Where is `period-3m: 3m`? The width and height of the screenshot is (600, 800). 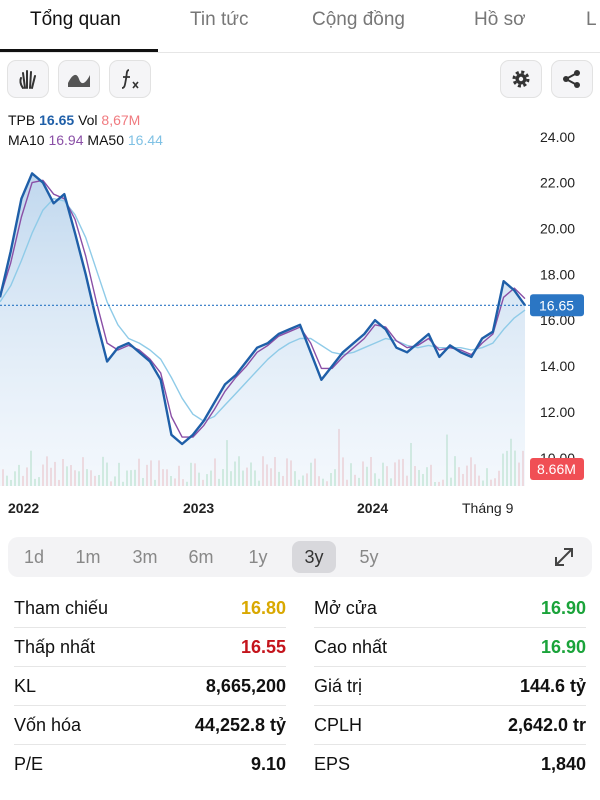 period-3m: 3m is located at coordinates (145, 557).